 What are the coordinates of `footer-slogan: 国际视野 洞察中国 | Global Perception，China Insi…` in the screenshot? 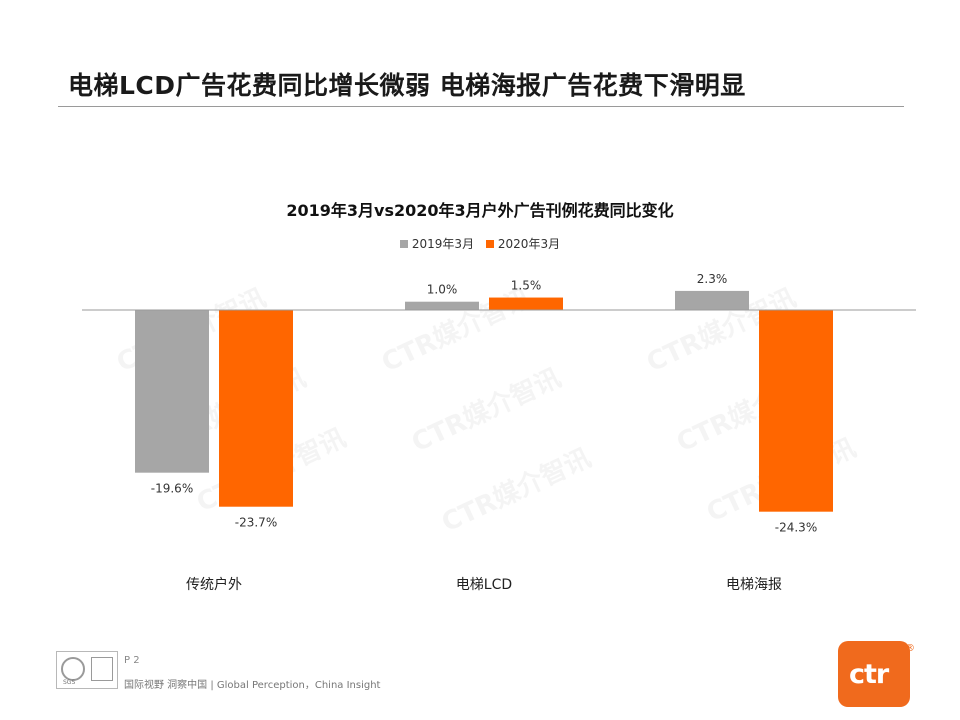 It's located at (252, 685).